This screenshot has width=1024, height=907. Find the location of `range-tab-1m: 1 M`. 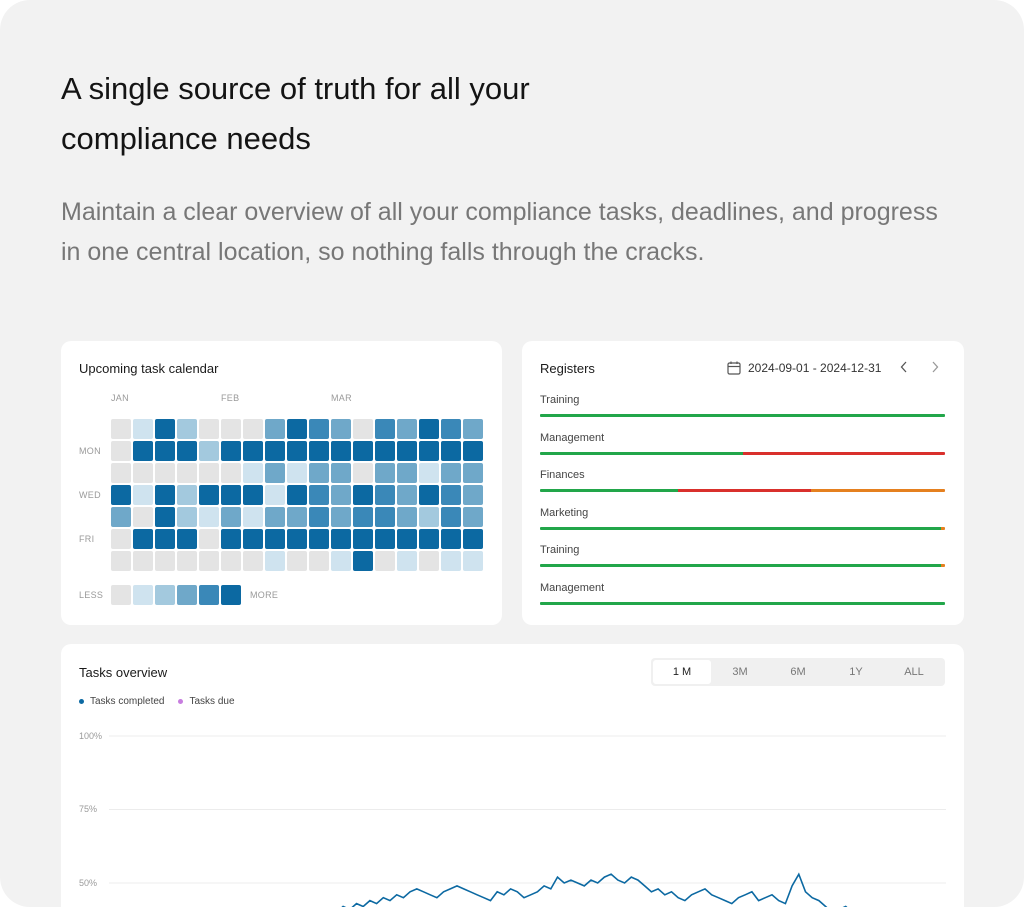

range-tab-1m: 1 M is located at coordinates (682, 672).